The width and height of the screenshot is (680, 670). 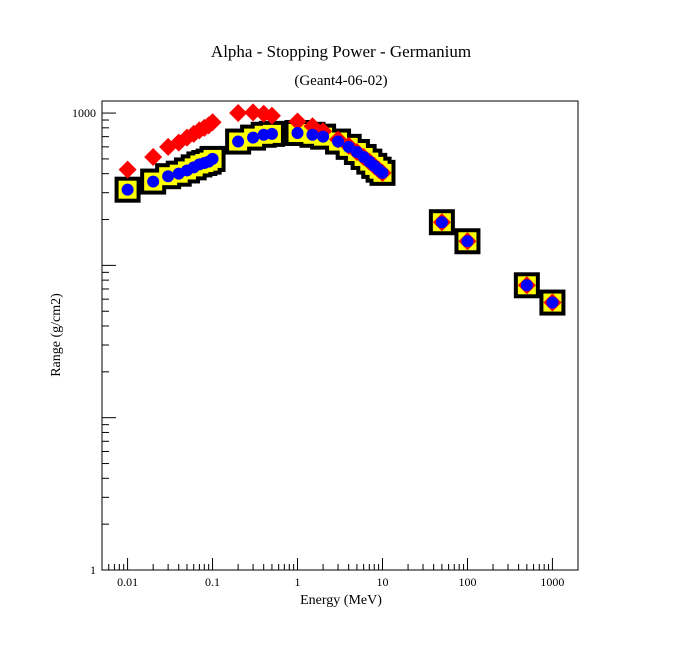 What do you see at coordinates (382, 582) in the screenshot?
I see `x-tick-label: 10` at bounding box center [382, 582].